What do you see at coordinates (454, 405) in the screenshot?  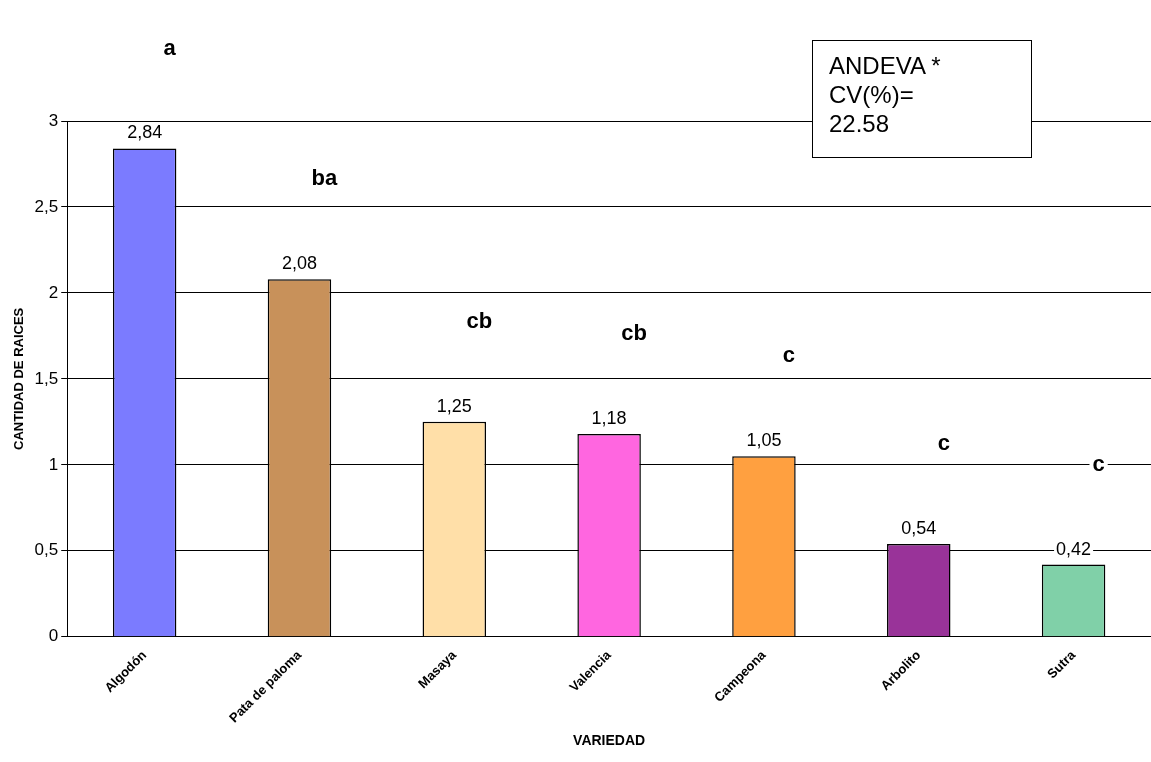 I see `data-label: 1,25` at bounding box center [454, 405].